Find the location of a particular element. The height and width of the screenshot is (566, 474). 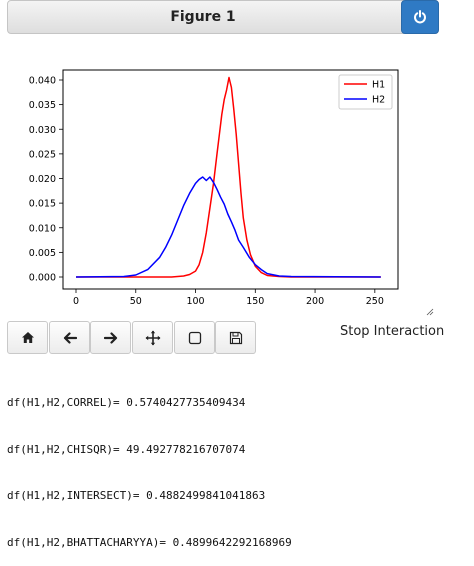

y-tick-label: 0.030 is located at coordinates (42, 130).